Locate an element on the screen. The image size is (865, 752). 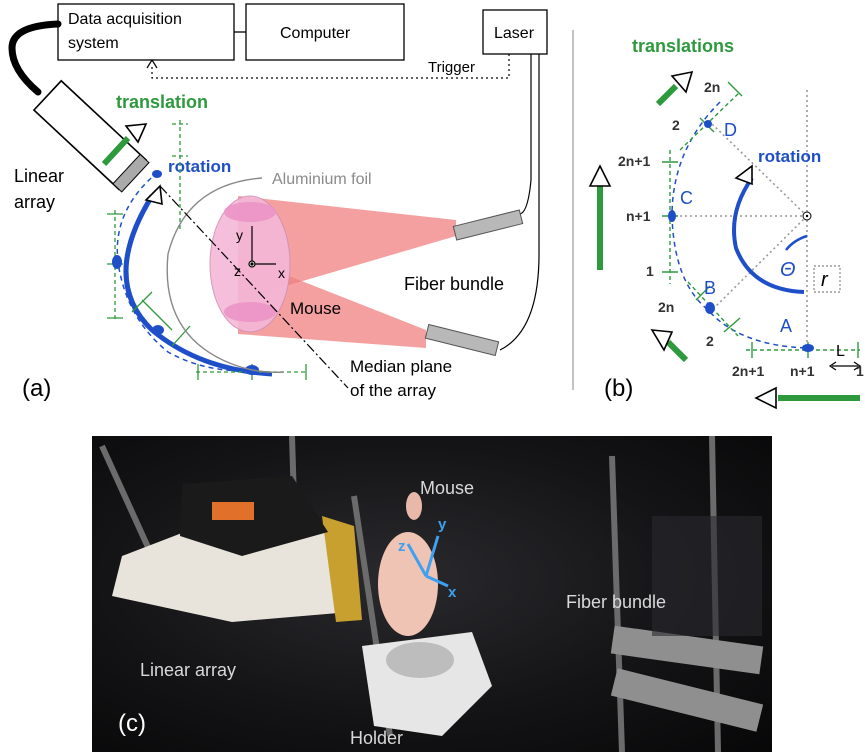
photo-fiber-bundle-label: Fiber bundle is located at coordinates (616, 602).